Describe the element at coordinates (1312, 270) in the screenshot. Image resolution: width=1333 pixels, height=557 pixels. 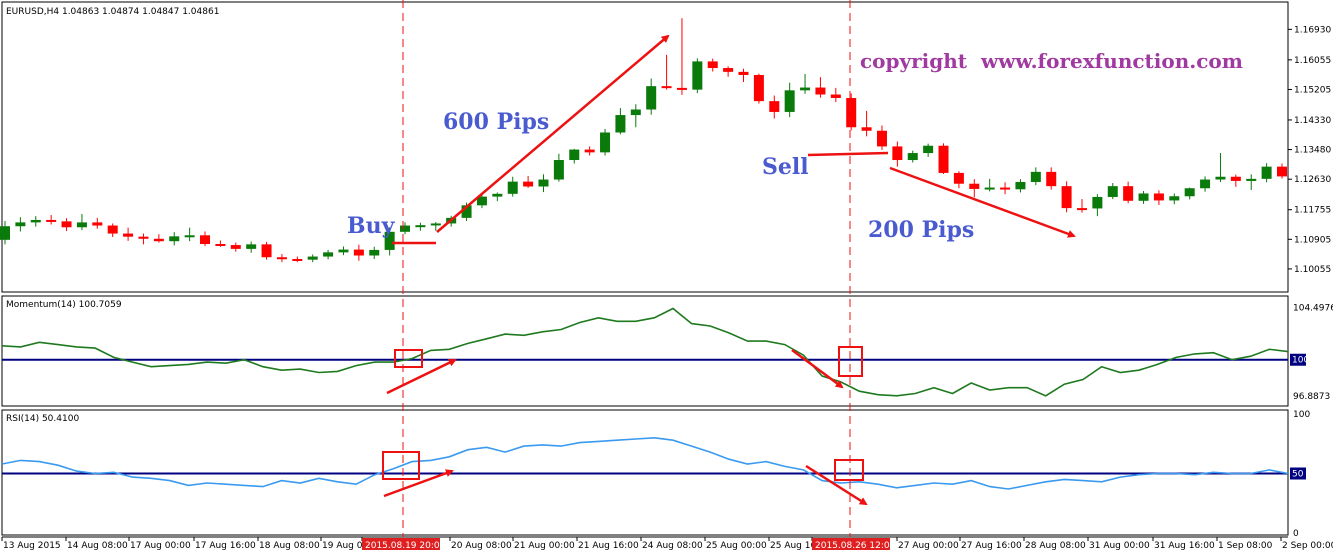
I see `price-tick-label: 1.10055` at that location.